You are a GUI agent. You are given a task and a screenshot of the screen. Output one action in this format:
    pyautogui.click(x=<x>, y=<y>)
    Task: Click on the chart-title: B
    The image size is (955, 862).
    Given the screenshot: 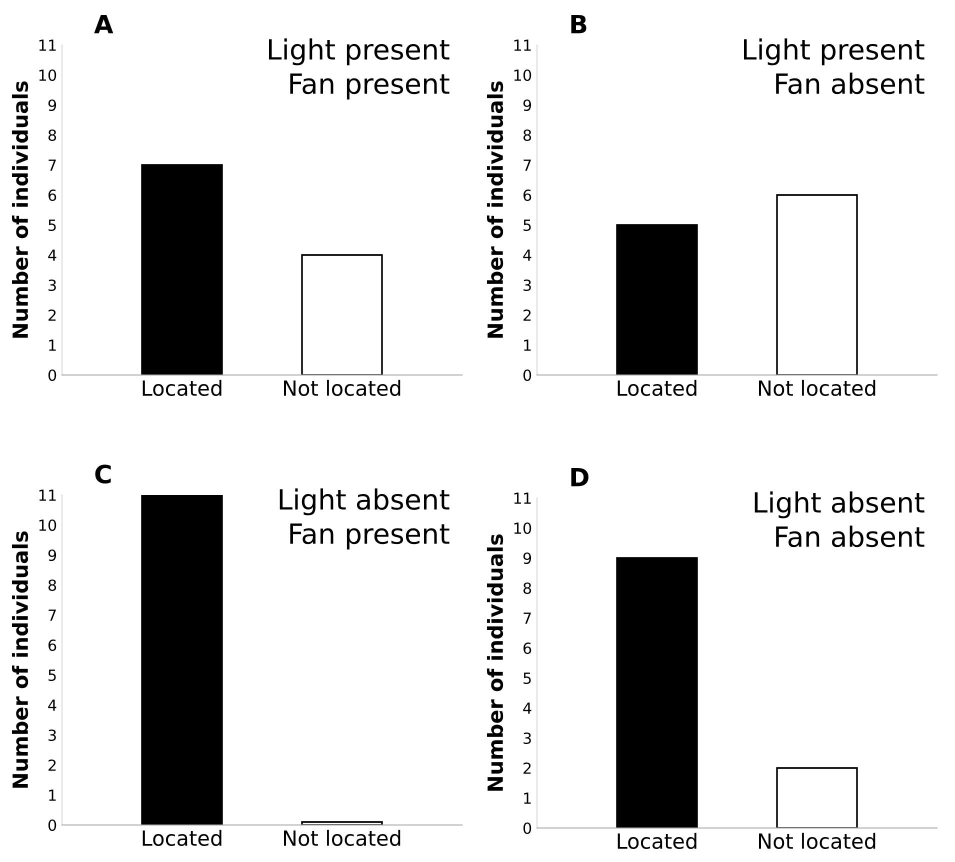 What is the action you would take?
    pyautogui.click(x=578, y=24)
    